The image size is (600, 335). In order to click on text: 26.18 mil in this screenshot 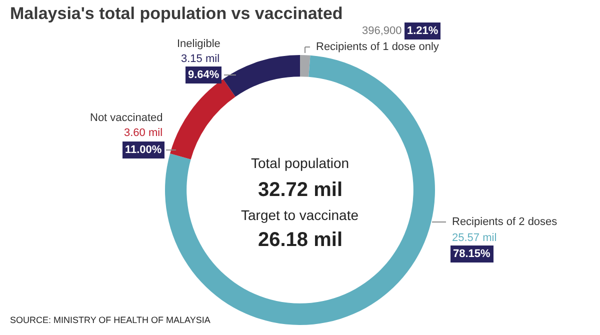, I will do `click(300, 240)`.